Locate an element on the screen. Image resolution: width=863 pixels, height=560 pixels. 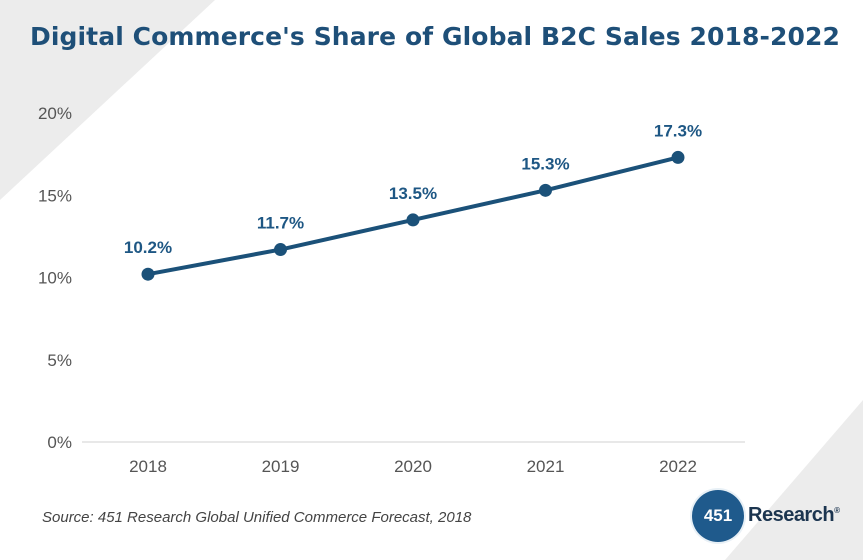
y-tick-label: 15% is located at coordinates (55, 195).